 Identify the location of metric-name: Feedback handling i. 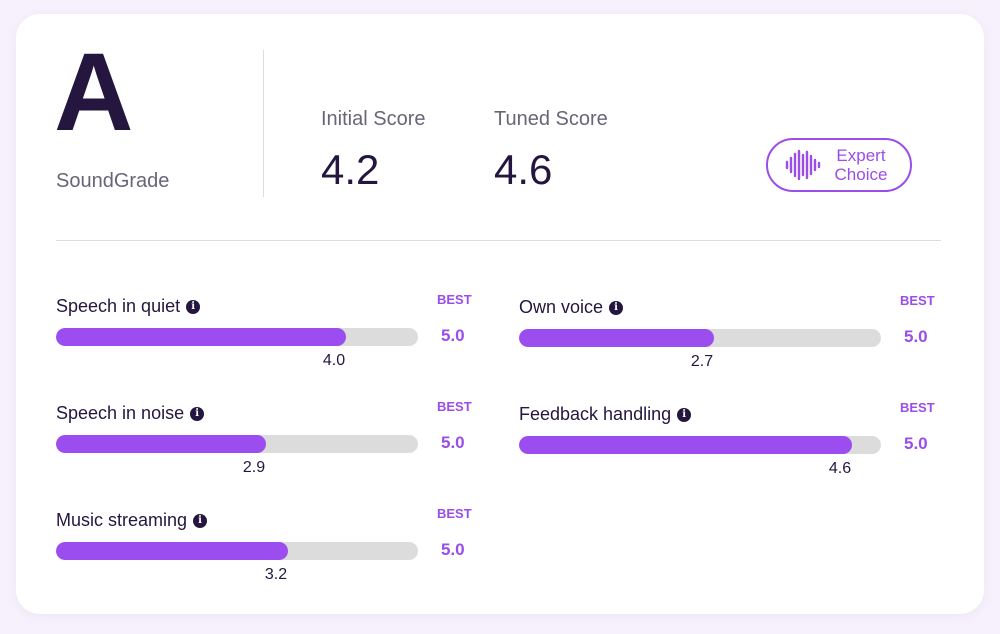
(605, 414).